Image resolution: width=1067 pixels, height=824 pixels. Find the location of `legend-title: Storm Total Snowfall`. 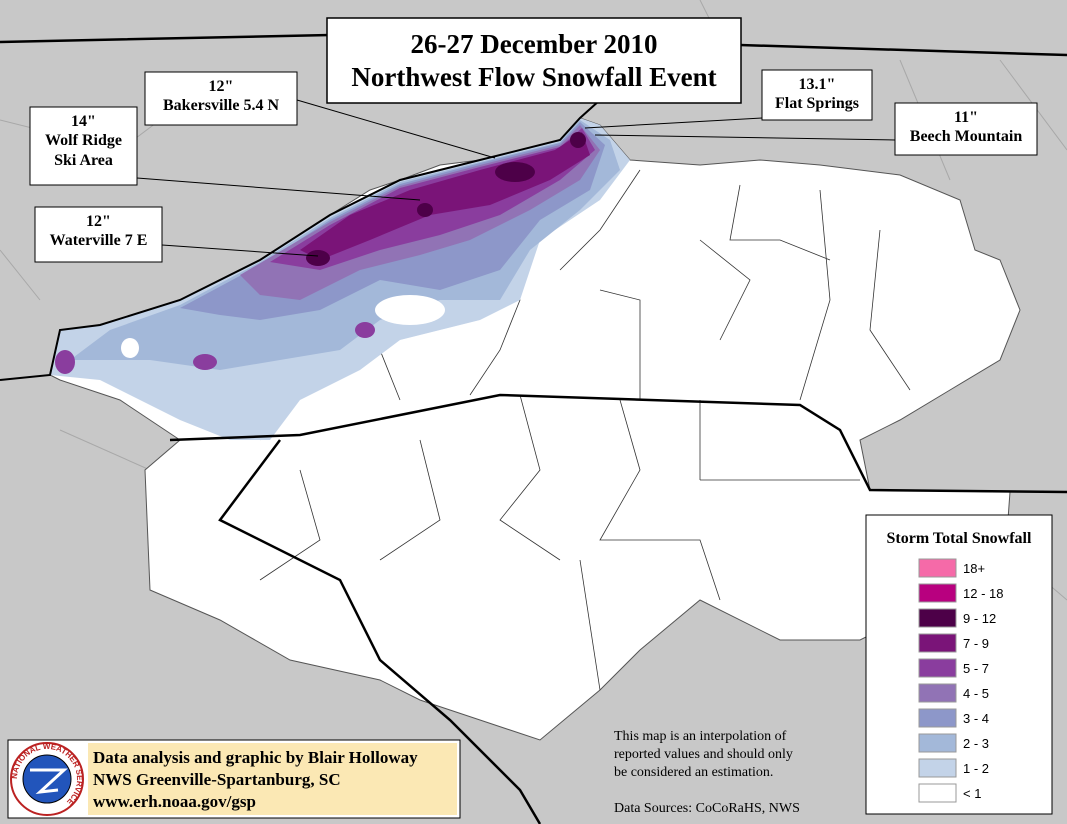

legend-title: Storm Total Snowfall is located at coordinates (959, 538).